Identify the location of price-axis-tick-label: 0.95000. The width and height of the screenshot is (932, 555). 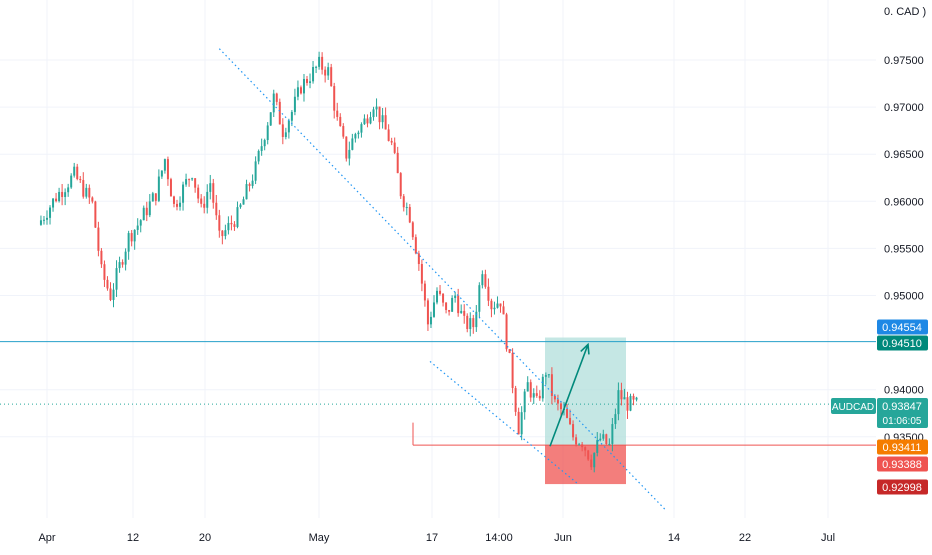
(904, 297).